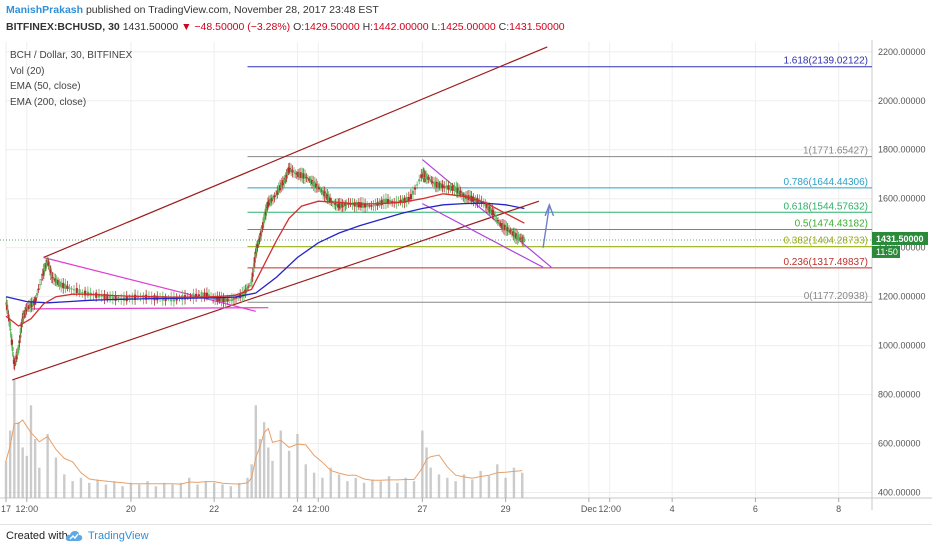 The width and height of the screenshot is (932, 551). I want to click on volume-ma-line, so click(264, 452).